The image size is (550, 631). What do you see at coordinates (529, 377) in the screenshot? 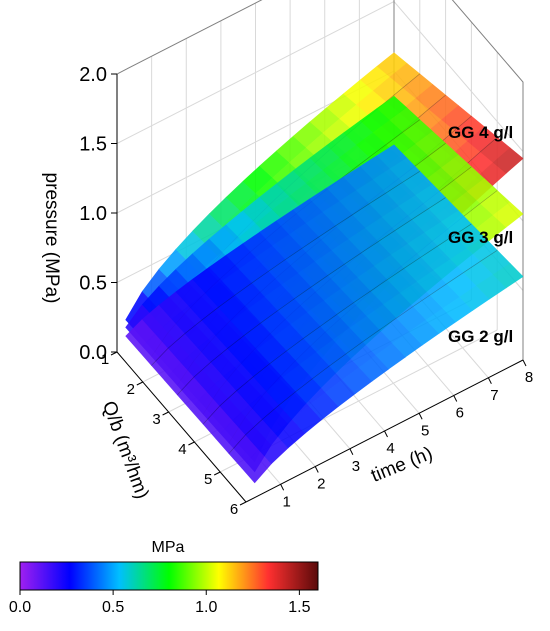
I see `time-tick-label: 8` at bounding box center [529, 377].